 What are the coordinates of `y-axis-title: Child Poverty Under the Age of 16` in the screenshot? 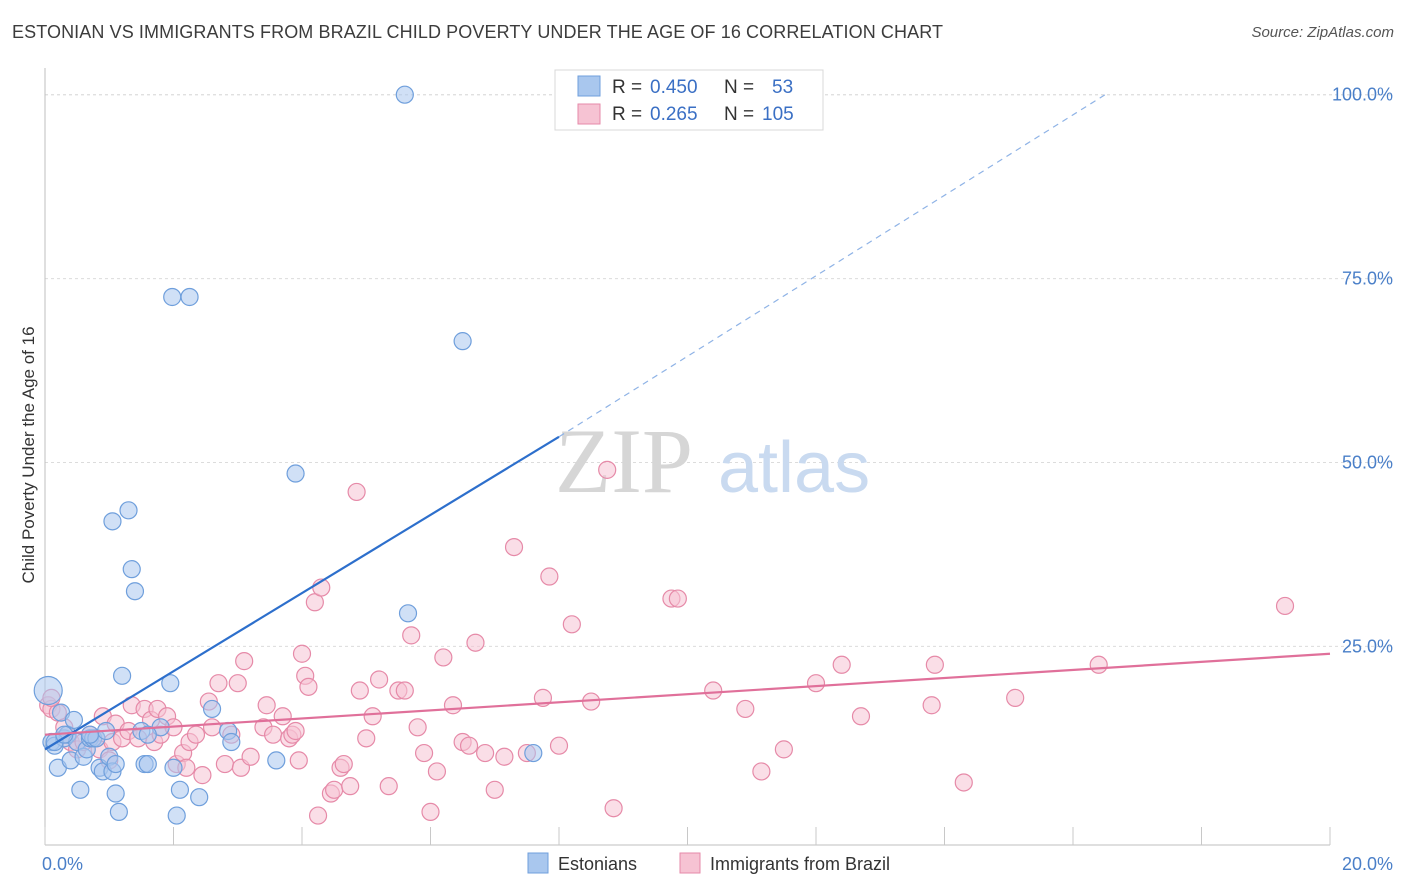 It's located at (28, 454).